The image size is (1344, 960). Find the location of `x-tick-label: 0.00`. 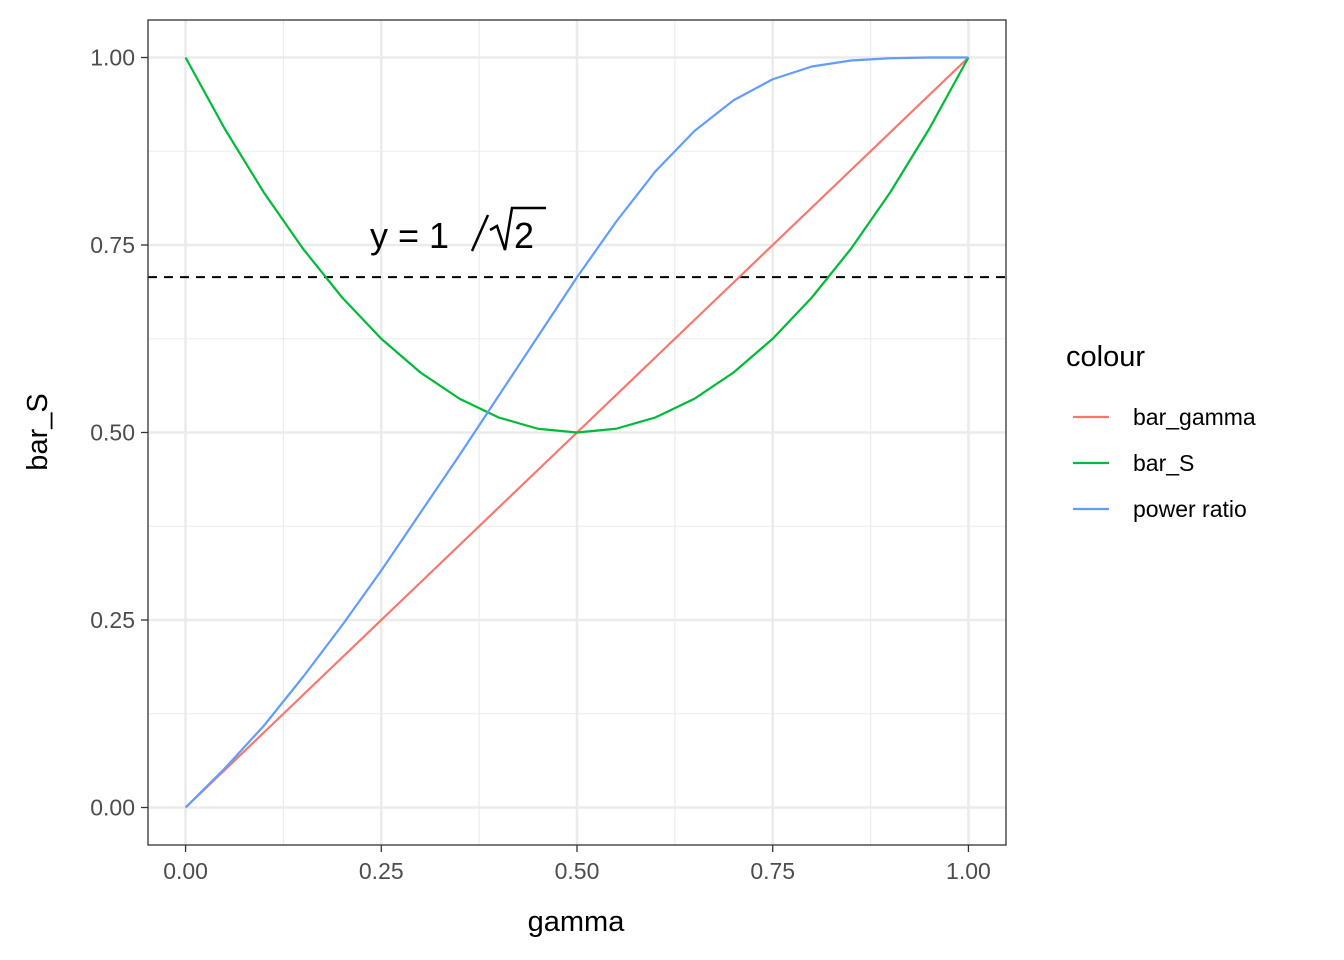

x-tick-label: 0.00 is located at coordinates (185, 871).